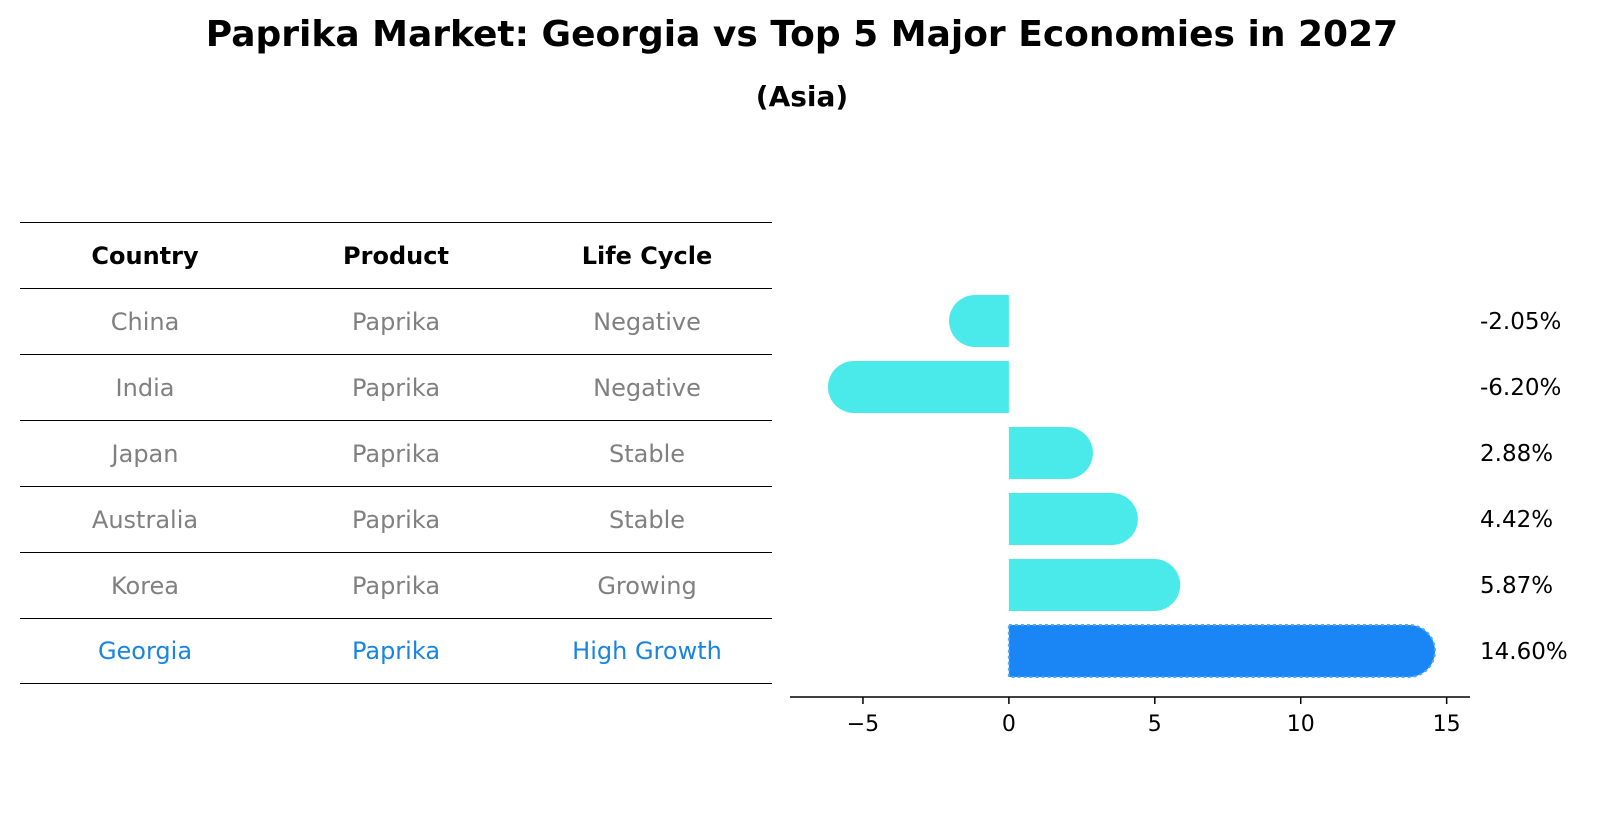  I want to click on value-label: 5.87%, so click(1516, 586).